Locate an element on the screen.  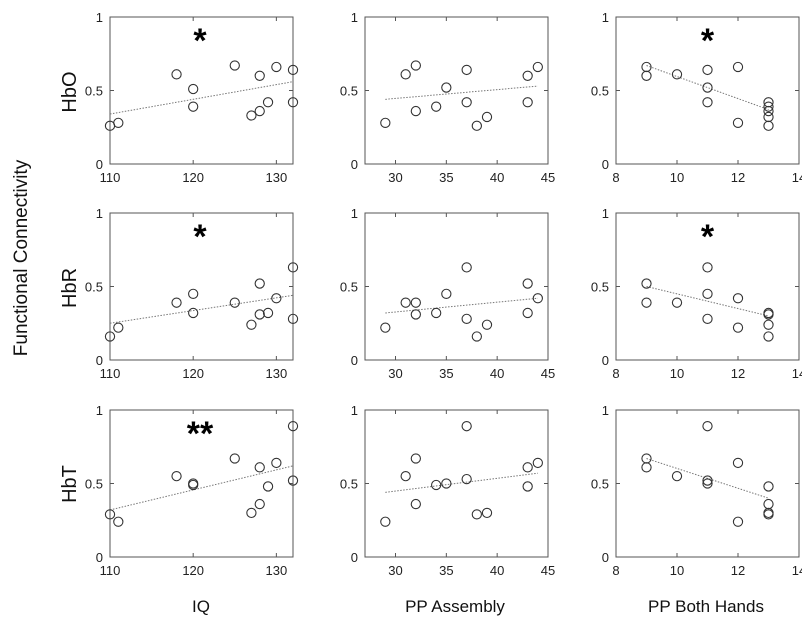
panel-hbt-iq: 0 0.5 1 110 120 130 ** is located at coordinates (192, 490).